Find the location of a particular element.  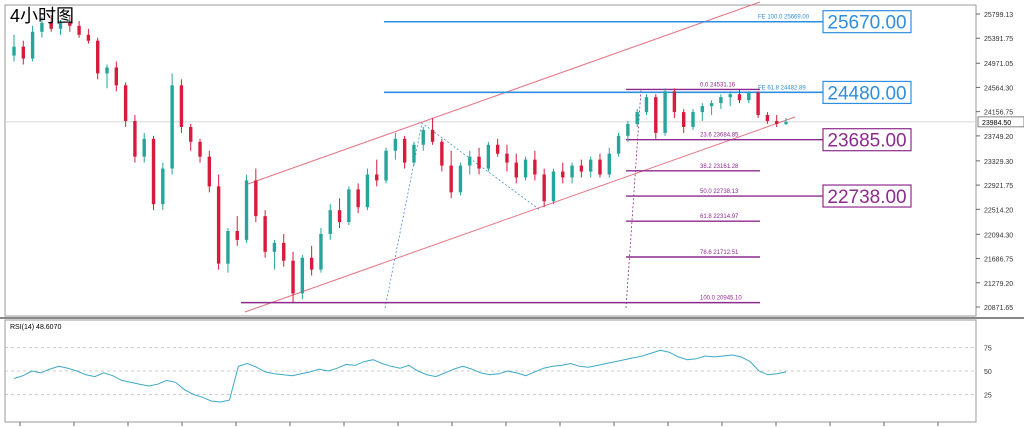

rsi-level-label: 25 is located at coordinates (988, 396).